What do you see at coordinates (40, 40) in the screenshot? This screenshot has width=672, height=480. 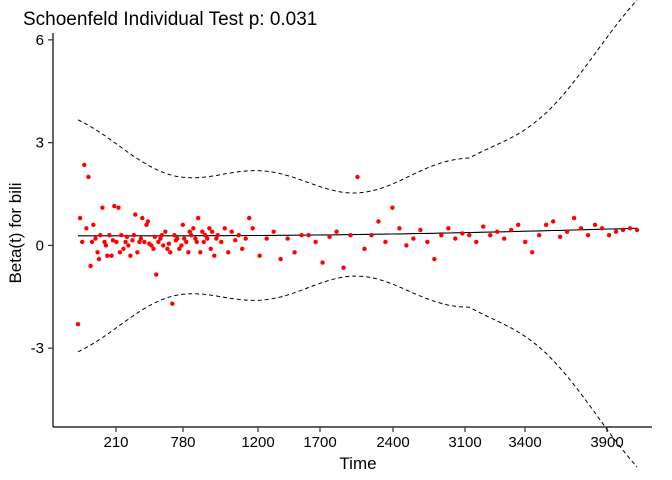 I see `y-tick-label: 6` at bounding box center [40, 40].